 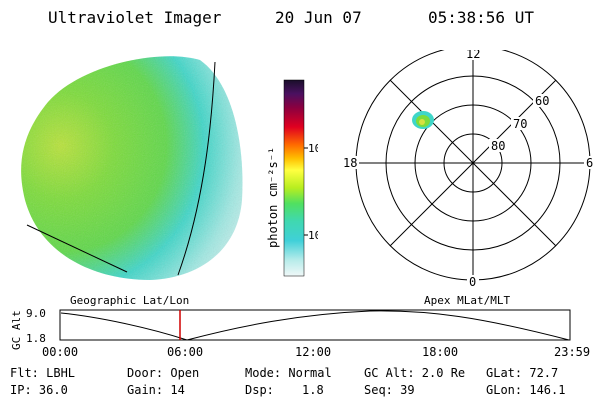 I want to click on timeline-frame, so click(x=315, y=325).